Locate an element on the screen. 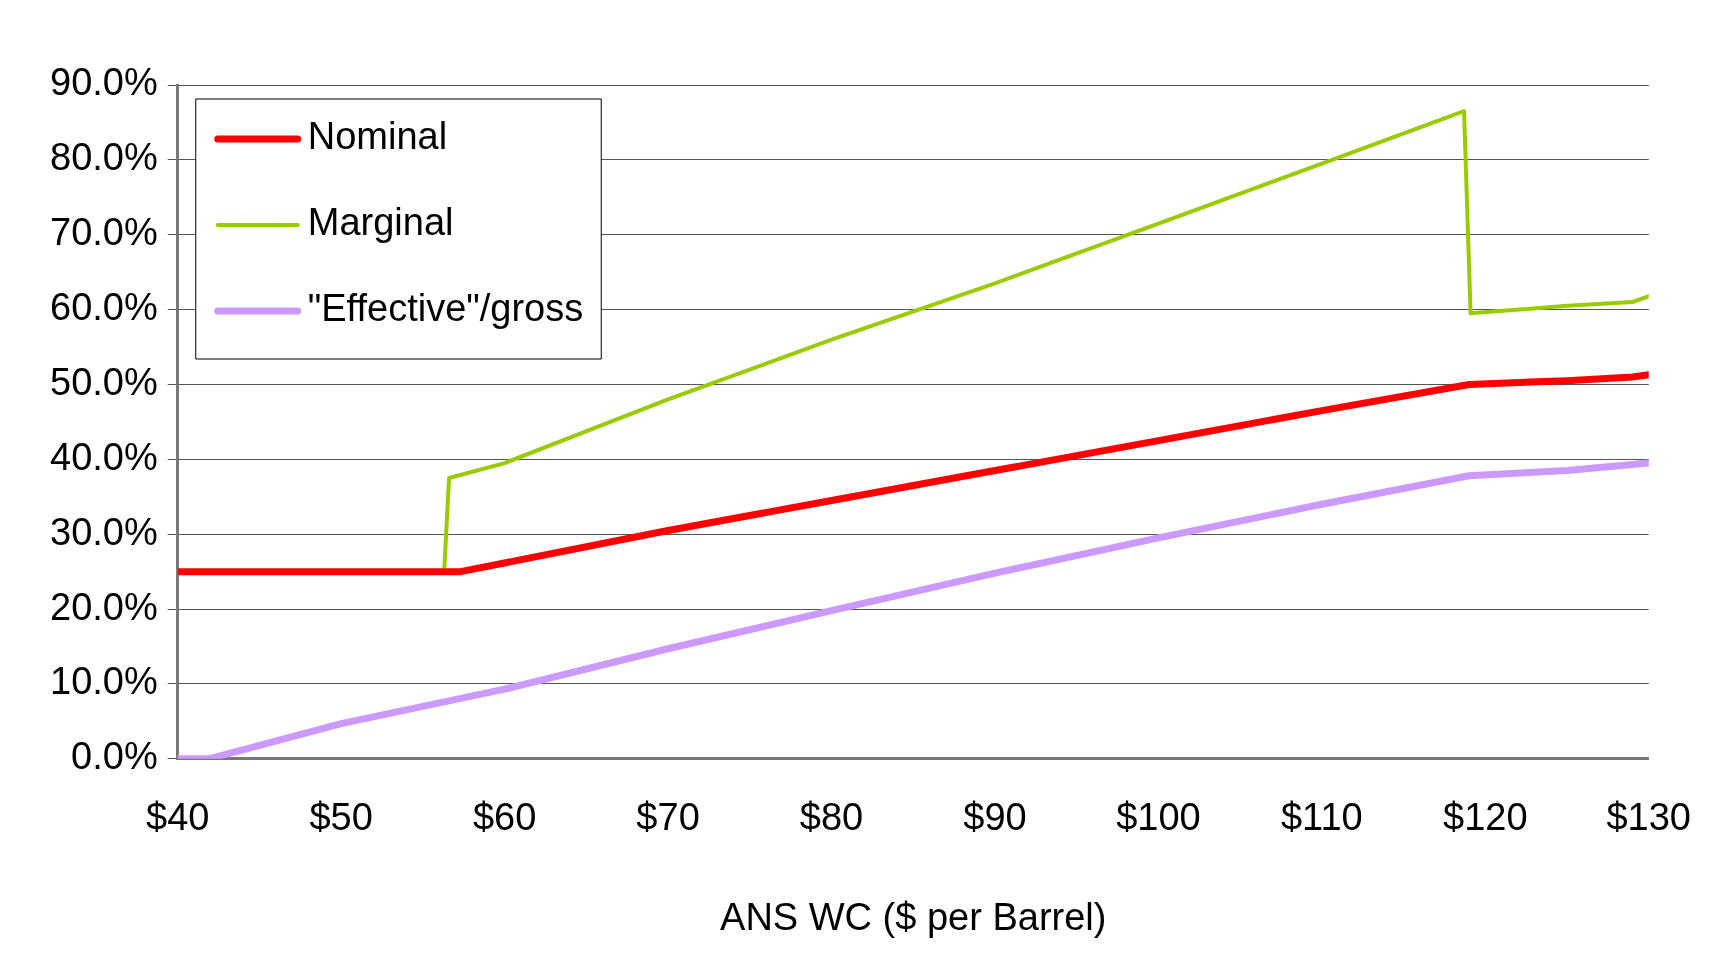 The height and width of the screenshot is (966, 1715). x-tick-label: $60 is located at coordinates (504, 817).